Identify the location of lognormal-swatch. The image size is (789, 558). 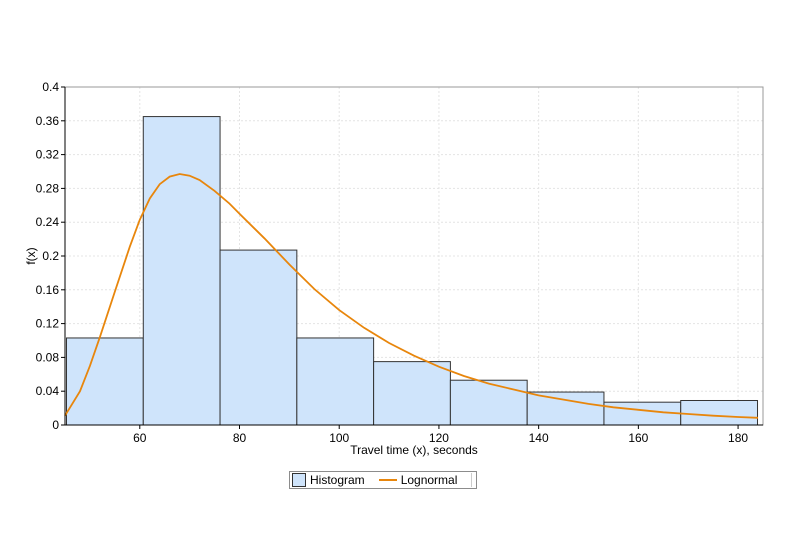
(387, 480).